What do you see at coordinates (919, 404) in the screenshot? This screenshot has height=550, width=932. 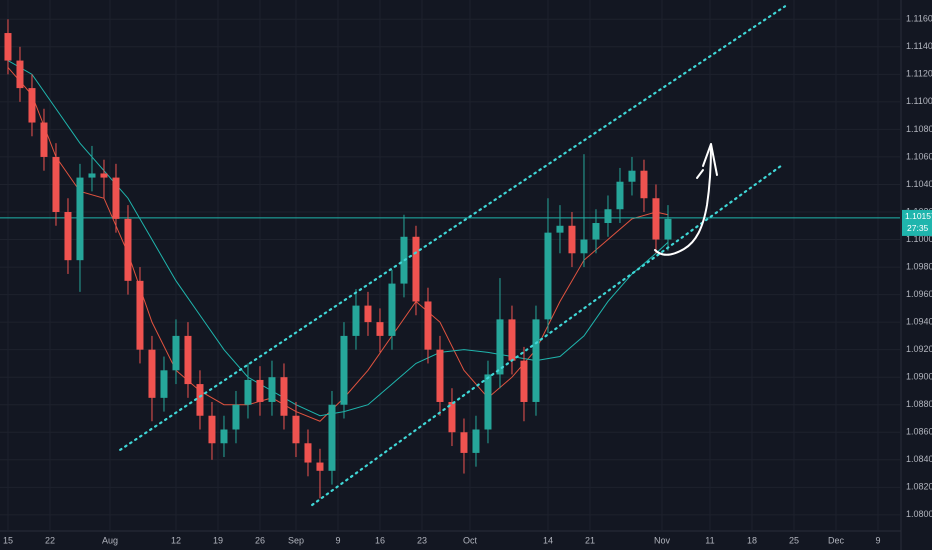 I see `y-tick-label: 1.08800` at bounding box center [919, 404].